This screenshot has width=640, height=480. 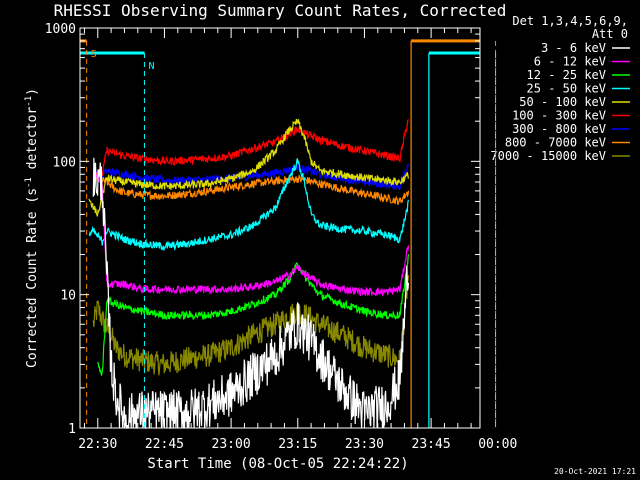 What do you see at coordinates (595, 471) in the screenshot?
I see `timestamp: 20-Oct-2021 17:21` at bounding box center [595, 471].